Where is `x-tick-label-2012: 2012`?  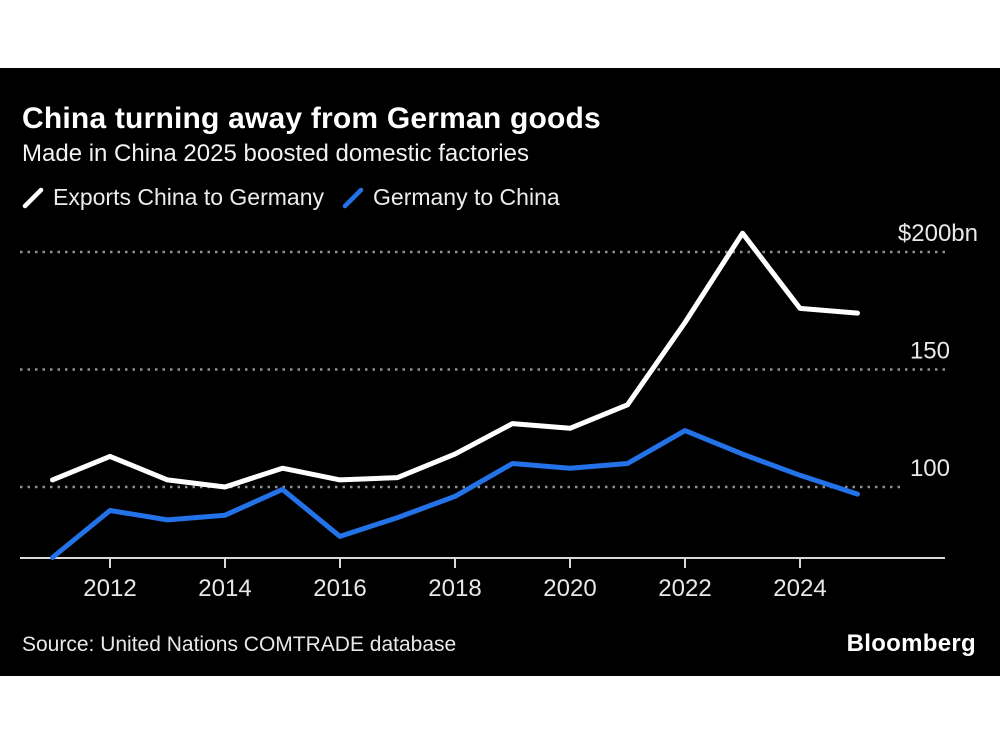
x-tick-label-2012: 2012 is located at coordinates (109, 588).